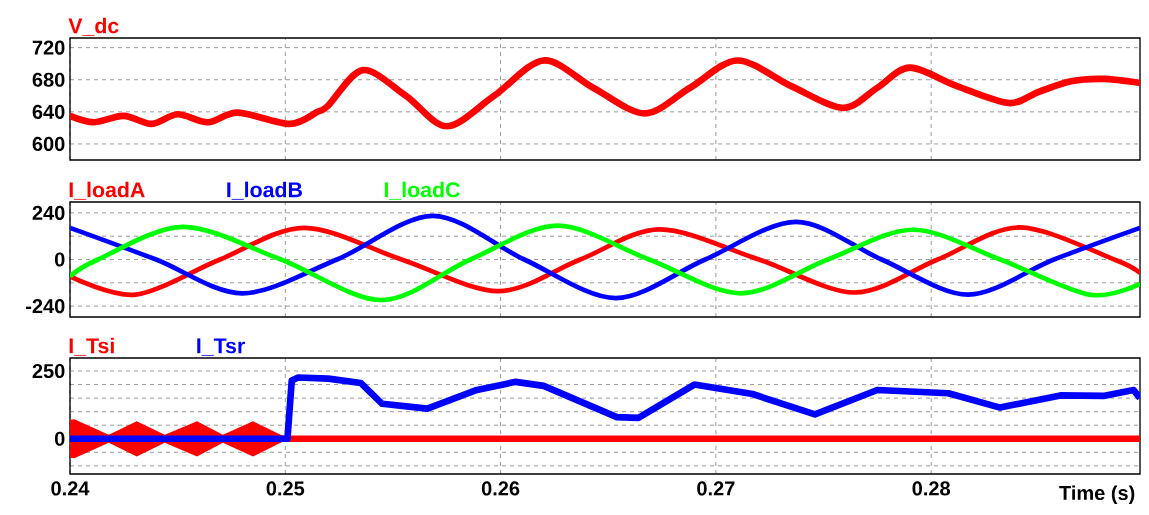 This screenshot has height=515, width=1149. What do you see at coordinates (93, 26) in the screenshot?
I see `text: V_dc` at bounding box center [93, 26].